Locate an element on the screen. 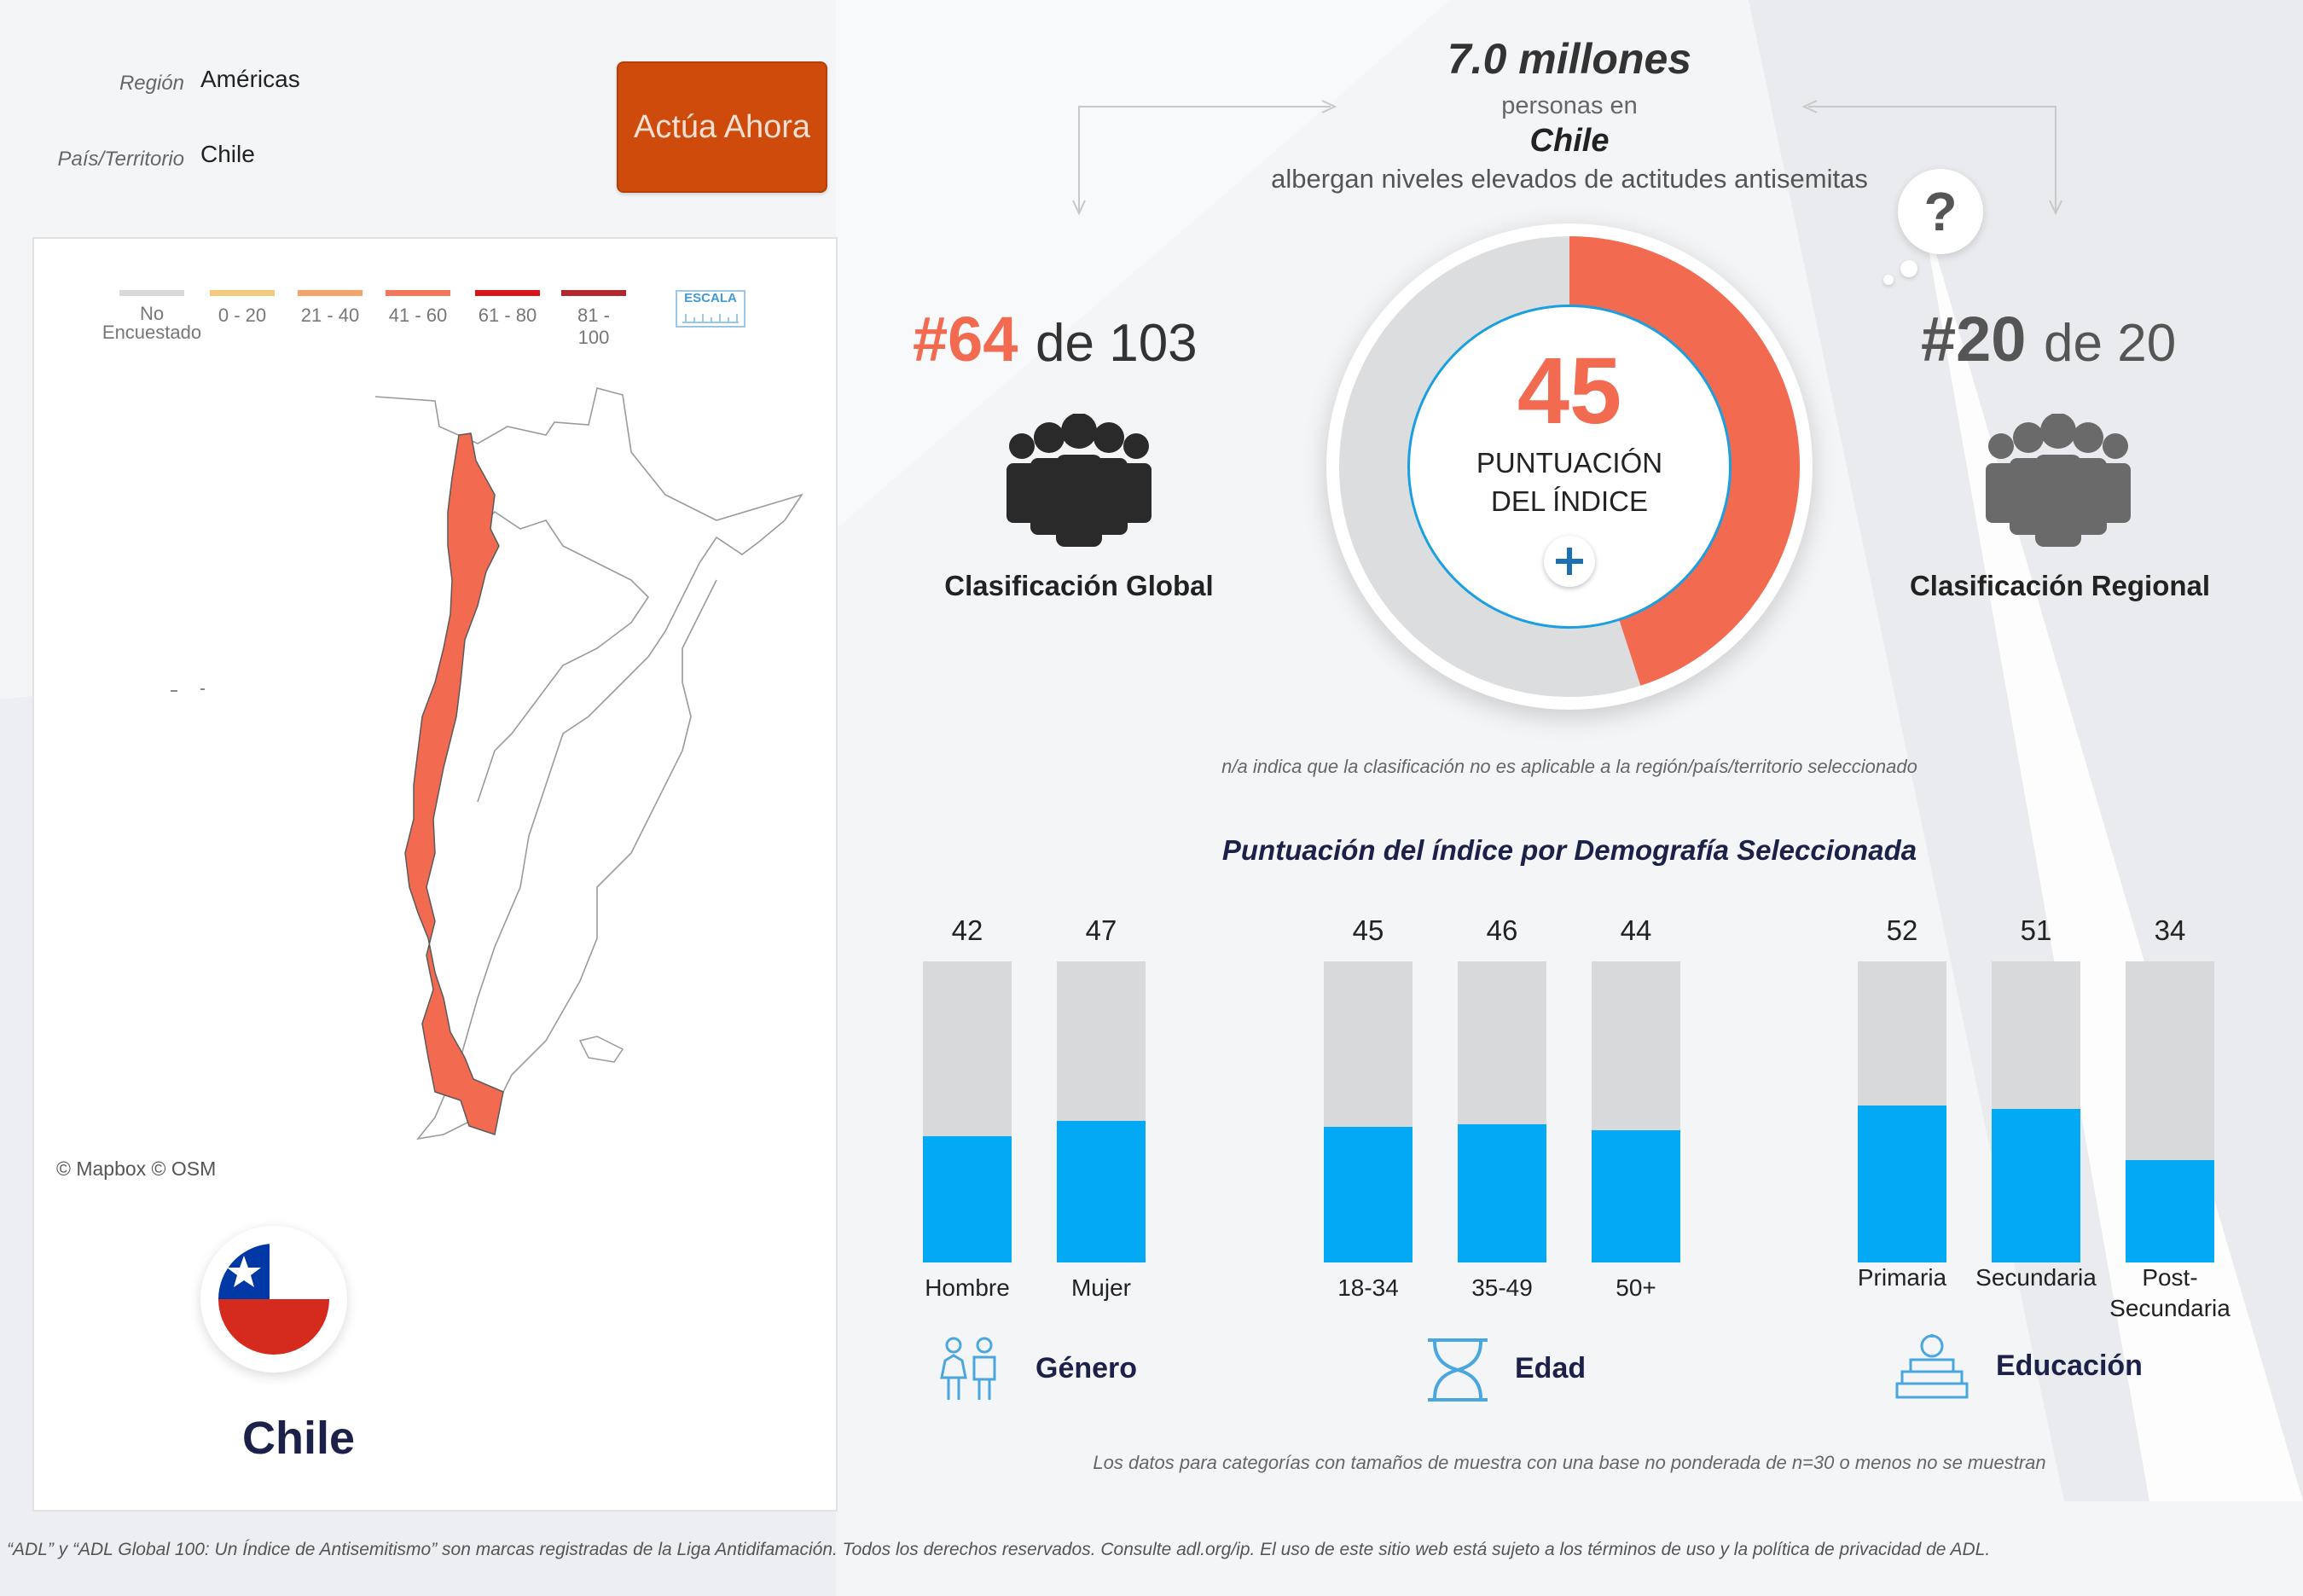 The width and height of the screenshot is (2303, 1596). bar-value: 44 is located at coordinates (1636, 930).